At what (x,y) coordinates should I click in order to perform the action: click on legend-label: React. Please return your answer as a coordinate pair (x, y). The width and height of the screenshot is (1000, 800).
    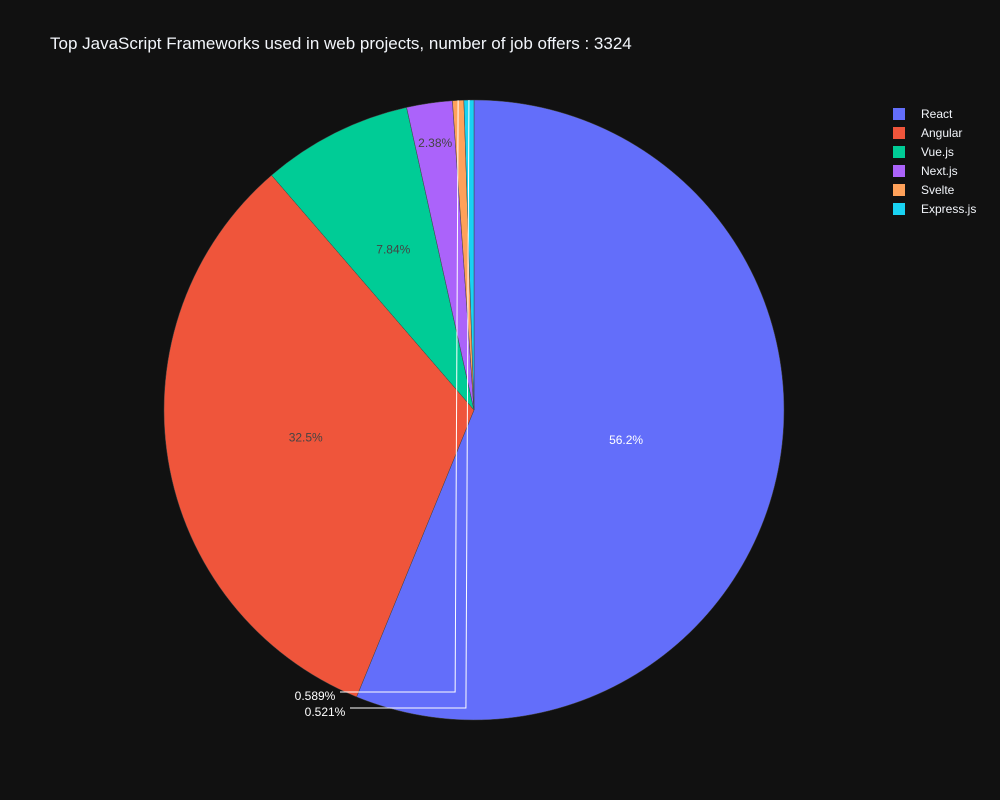
    Looking at the image, I should click on (937, 113).